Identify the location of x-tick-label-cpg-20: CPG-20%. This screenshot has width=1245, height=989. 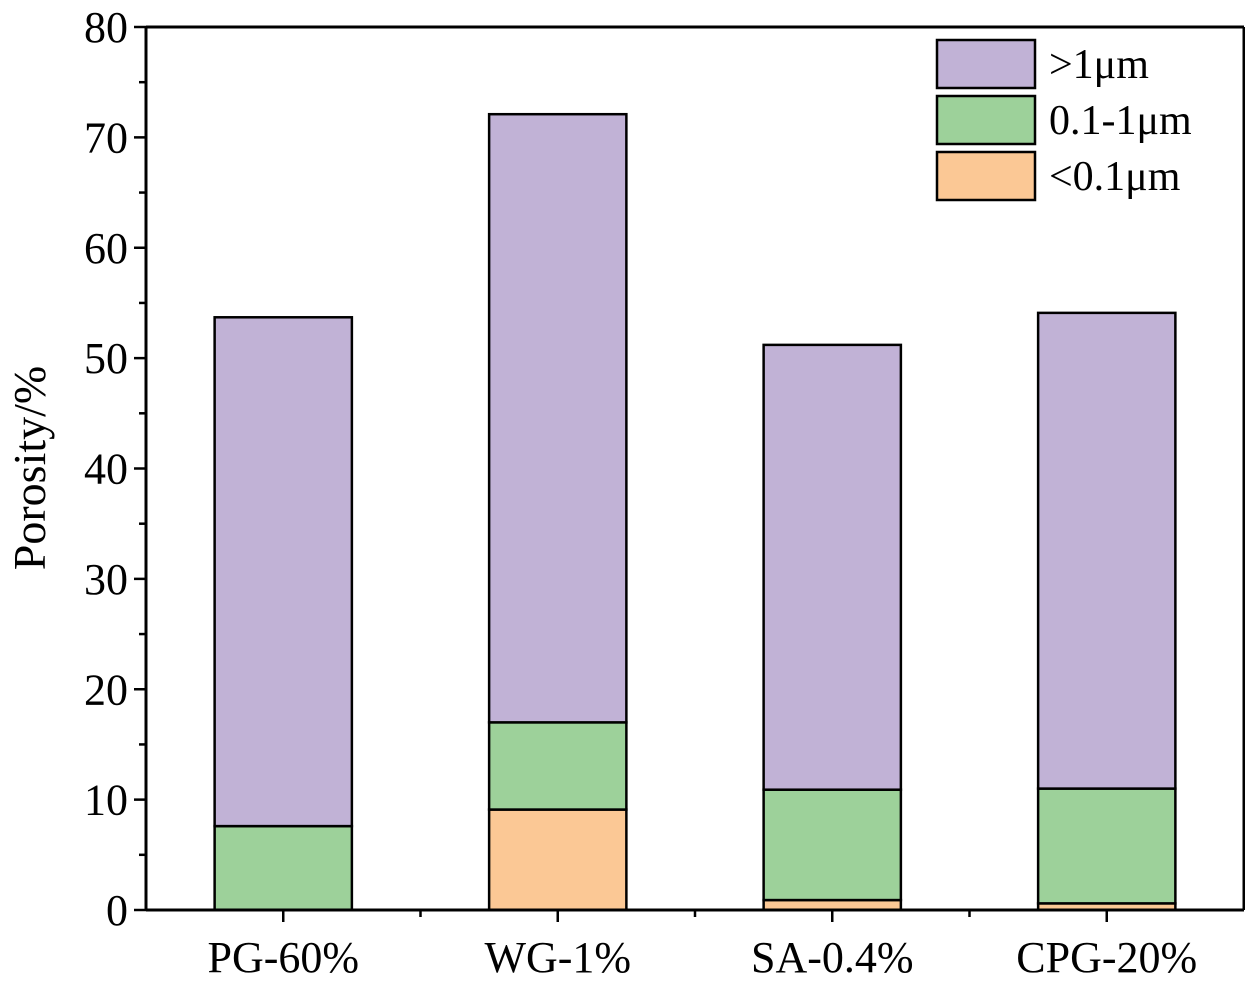
(1106, 957).